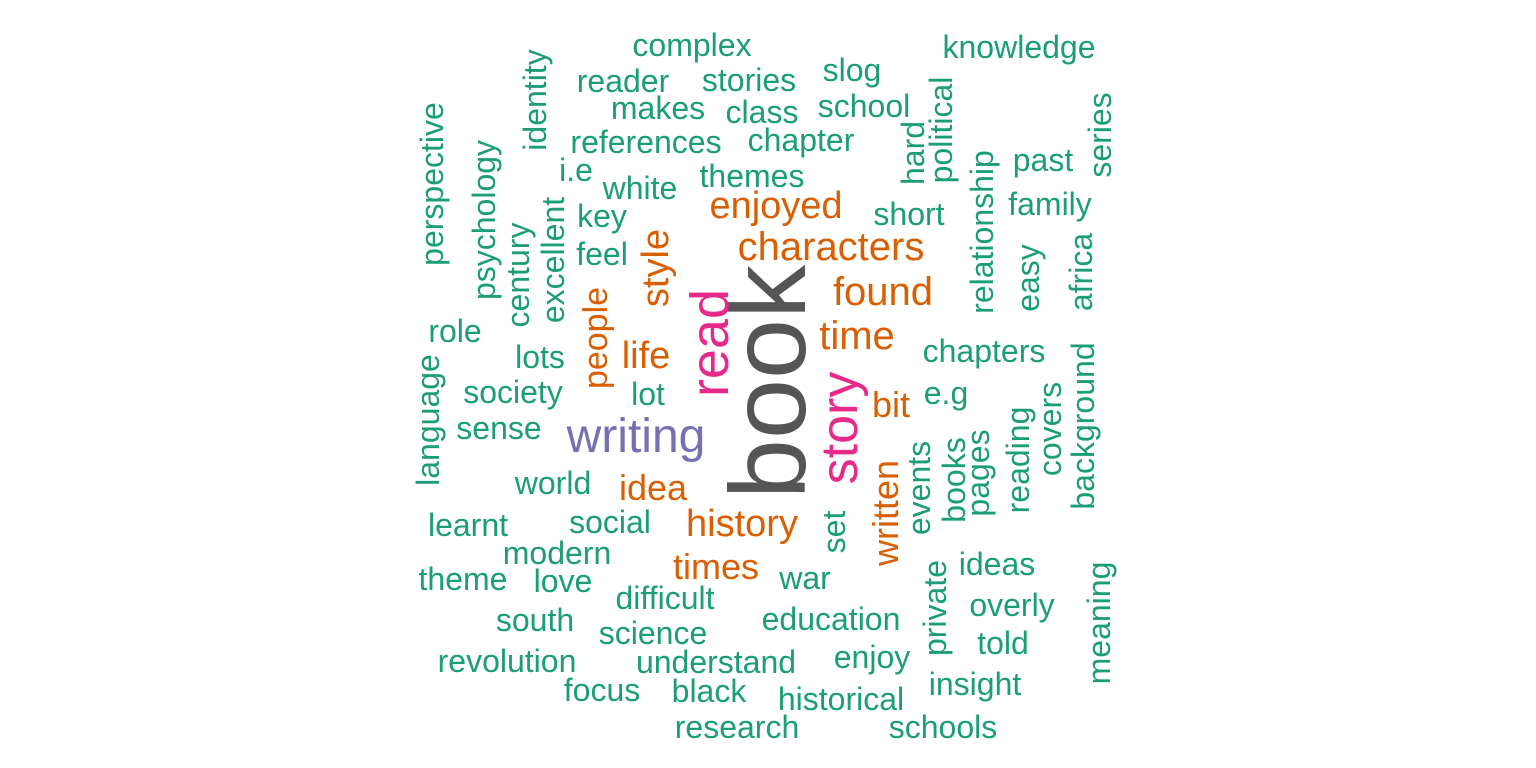 The image size is (1536, 768). I want to click on word-set: set, so click(834, 532).